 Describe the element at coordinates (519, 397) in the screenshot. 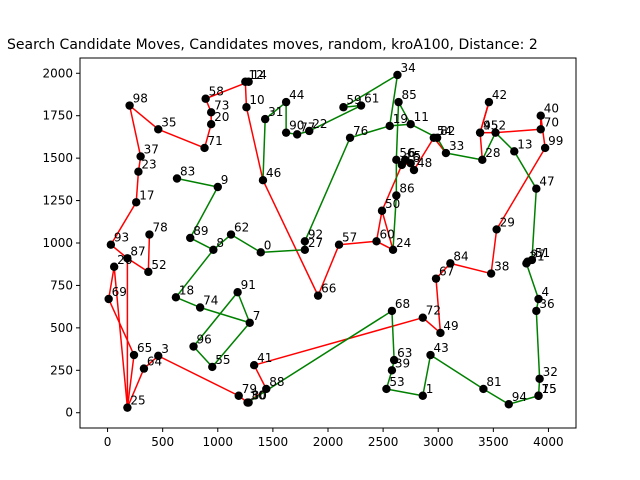

I see `node-label: 94` at that location.